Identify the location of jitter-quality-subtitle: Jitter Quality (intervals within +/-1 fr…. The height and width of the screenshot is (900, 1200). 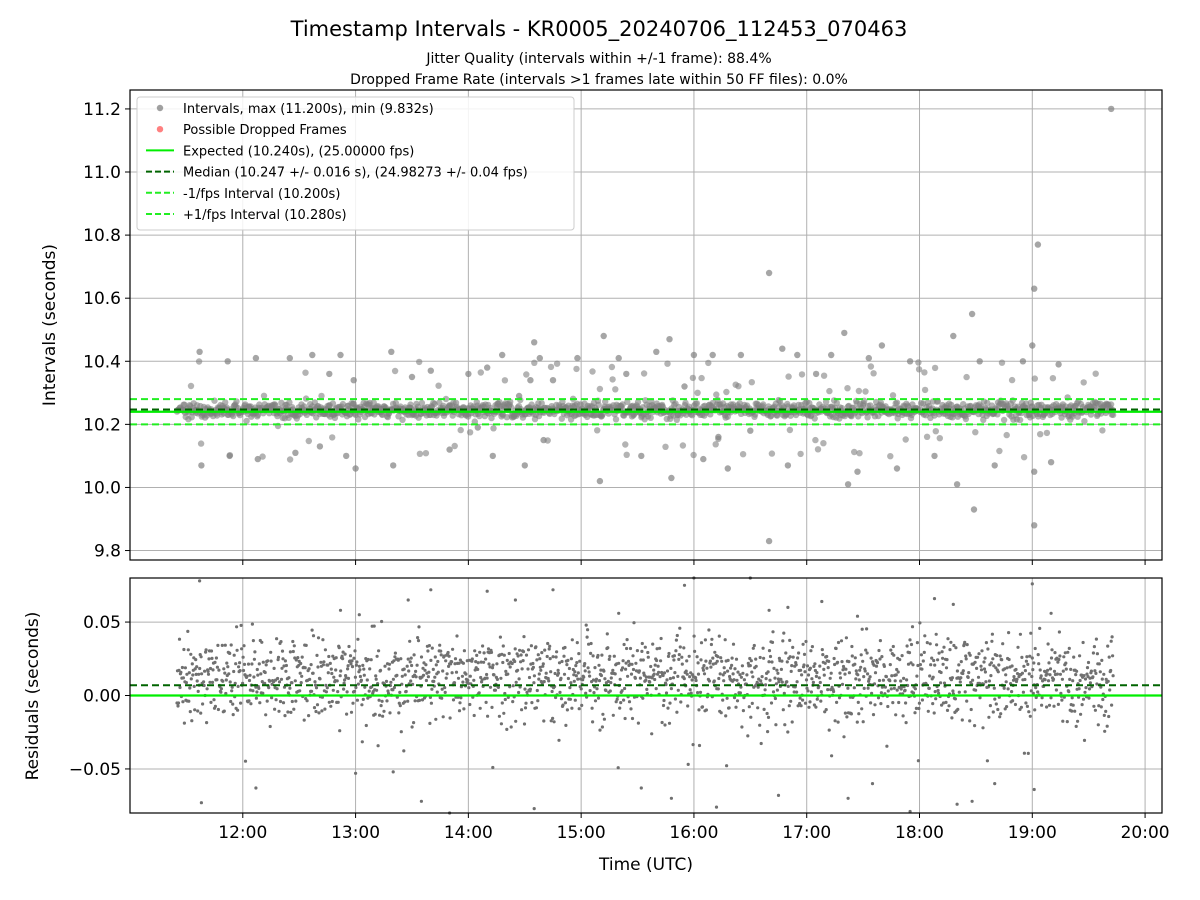
(598, 59).